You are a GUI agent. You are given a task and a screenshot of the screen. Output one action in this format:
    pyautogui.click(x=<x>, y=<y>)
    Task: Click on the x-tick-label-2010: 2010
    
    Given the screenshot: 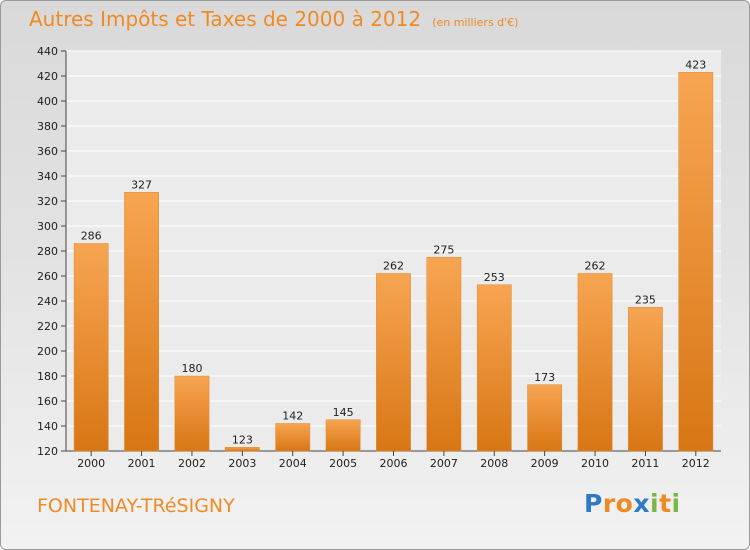 What is the action you would take?
    pyautogui.click(x=595, y=463)
    